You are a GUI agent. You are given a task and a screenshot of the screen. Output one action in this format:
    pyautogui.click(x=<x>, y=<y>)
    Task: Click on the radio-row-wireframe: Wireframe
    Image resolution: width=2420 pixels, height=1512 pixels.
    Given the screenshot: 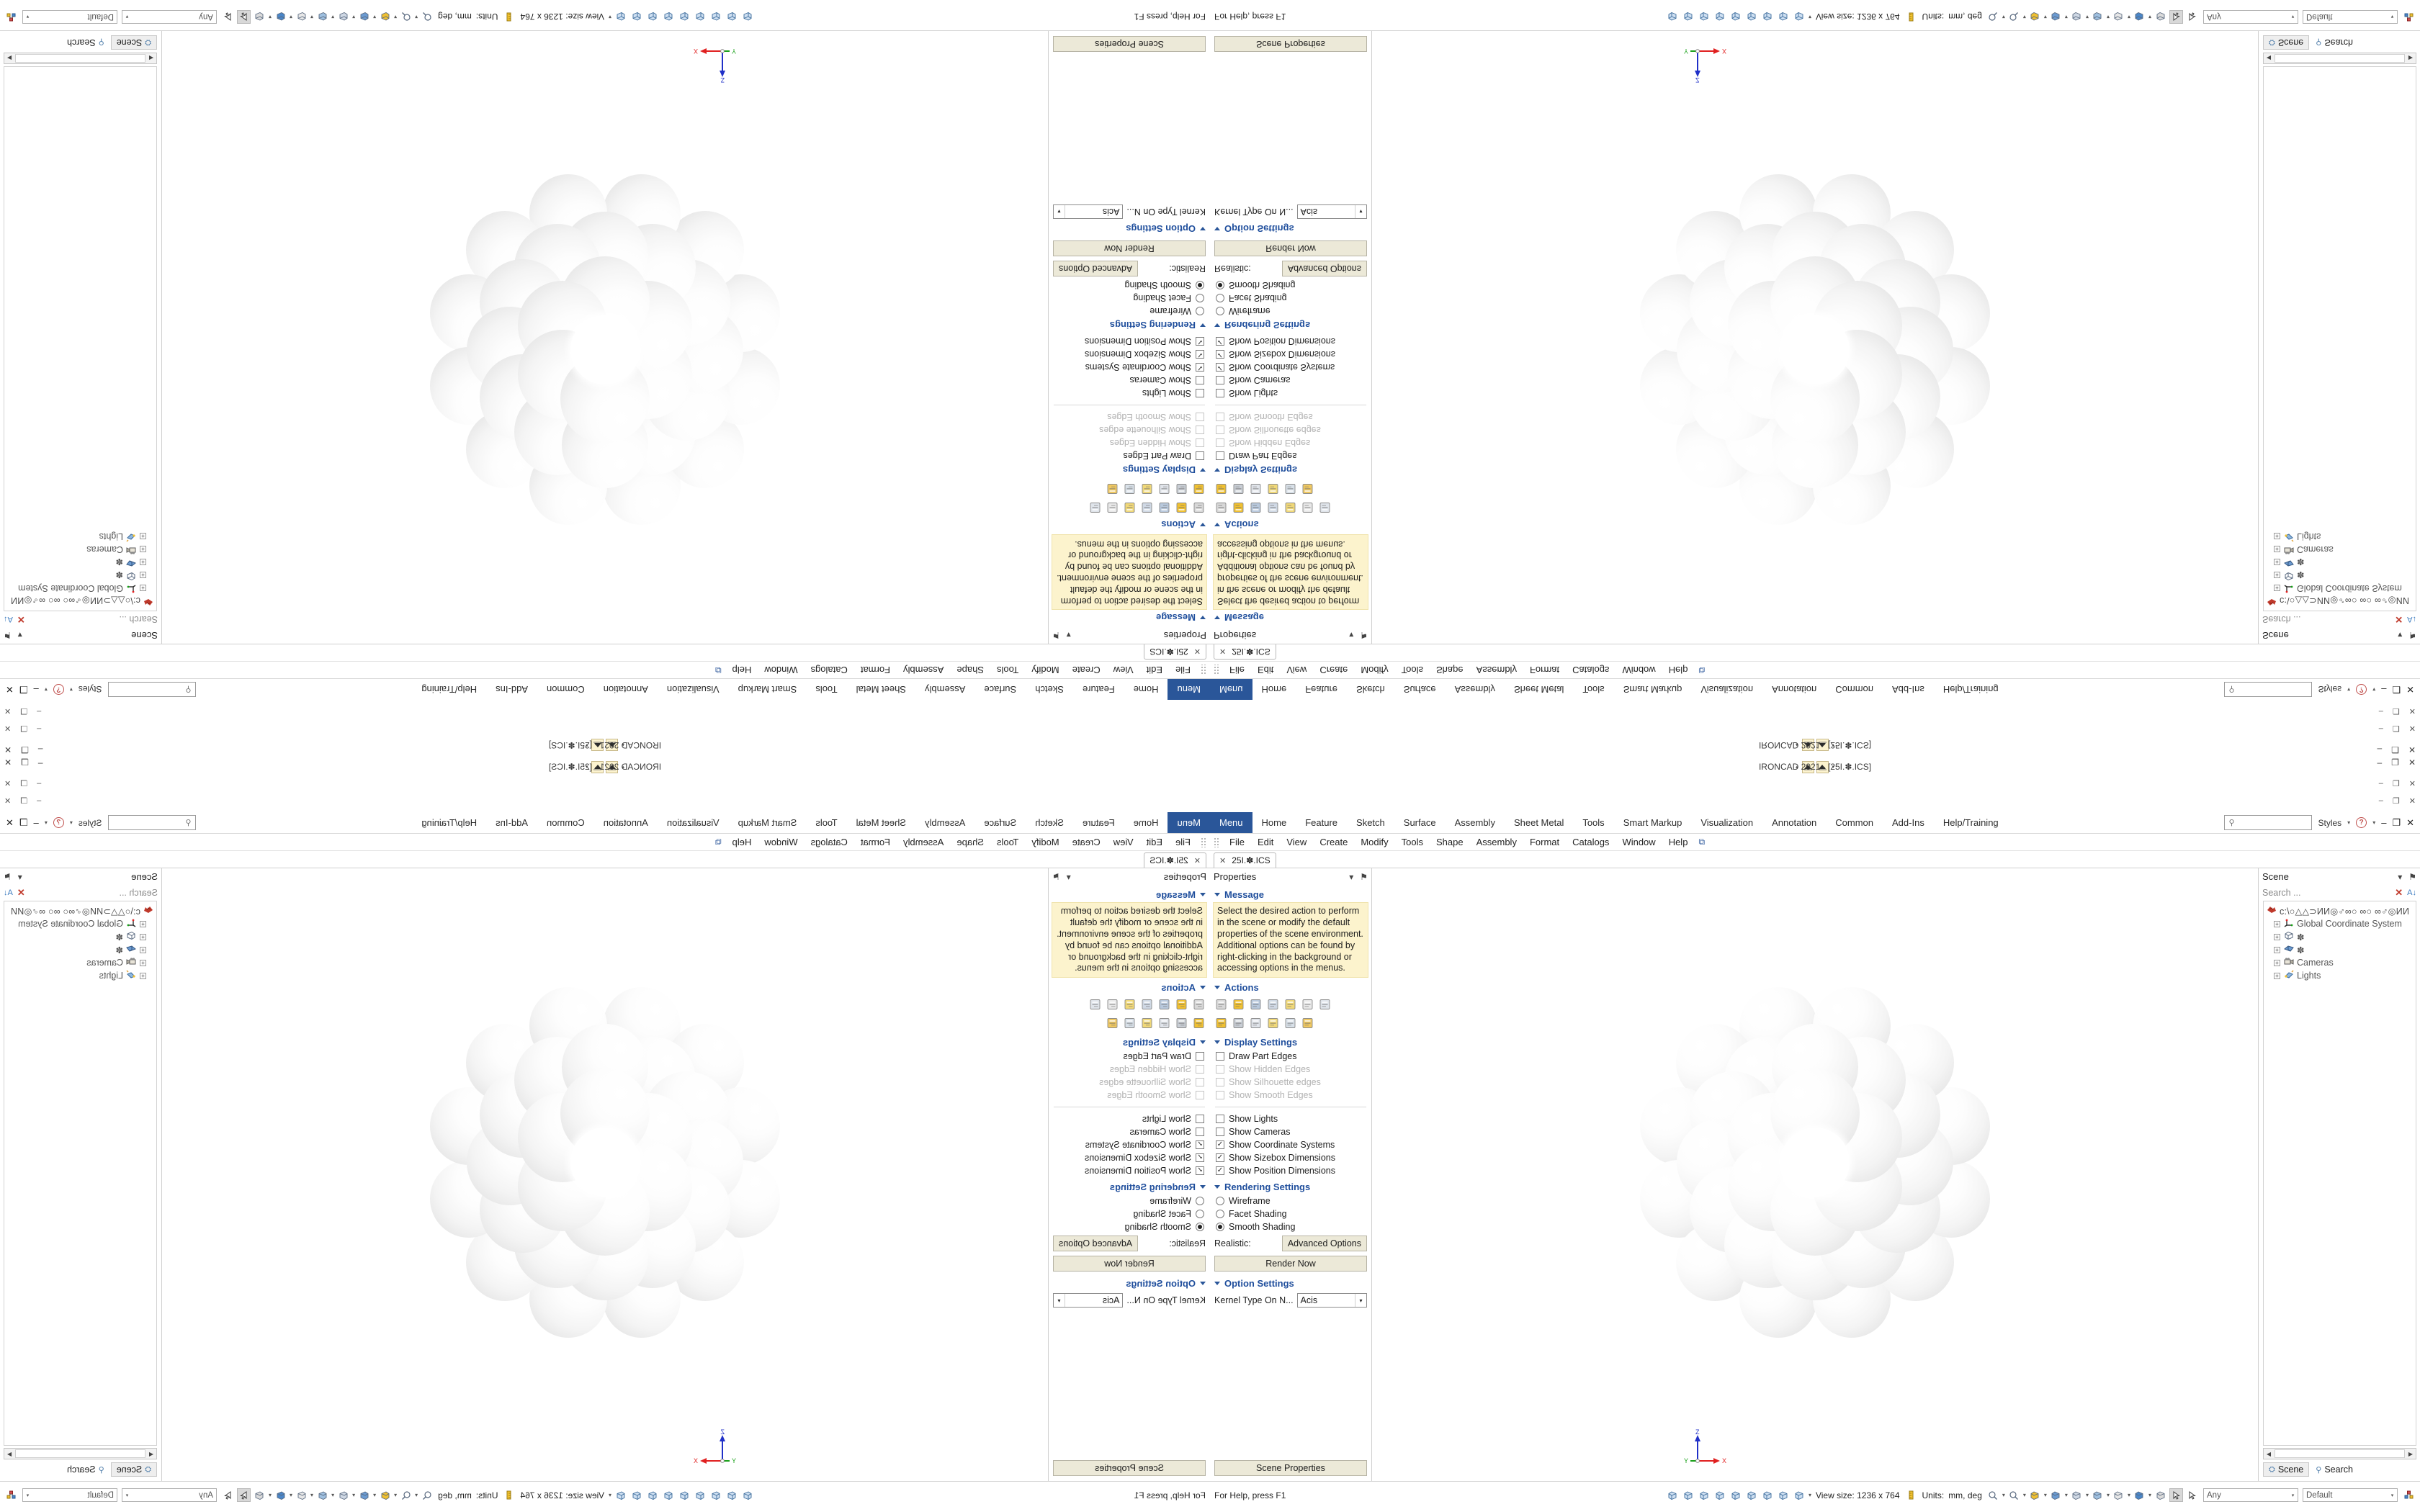 What is the action you would take?
    pyautogui.click(x=1129, y=311)
    